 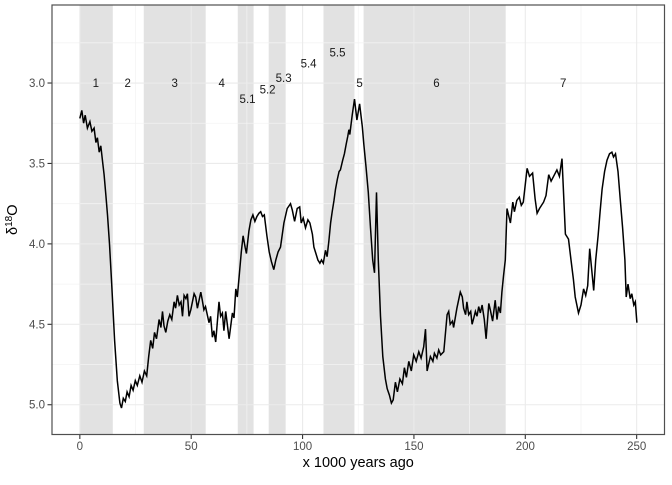 I want to click on y-tick-label: 5.0, so click(x=37, y=406).